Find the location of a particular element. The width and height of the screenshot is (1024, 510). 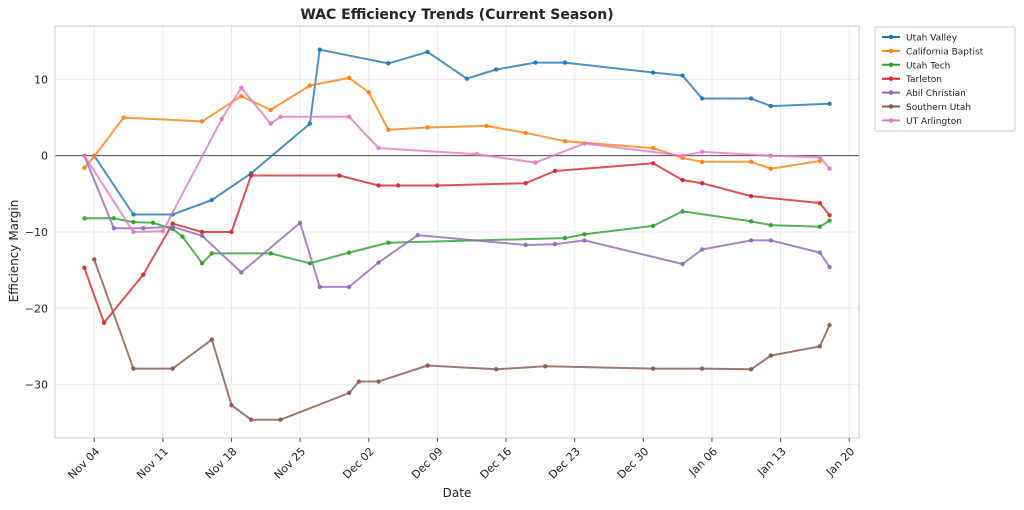

x-tick-label: Dec 16 is located at coordinates (496, 463).